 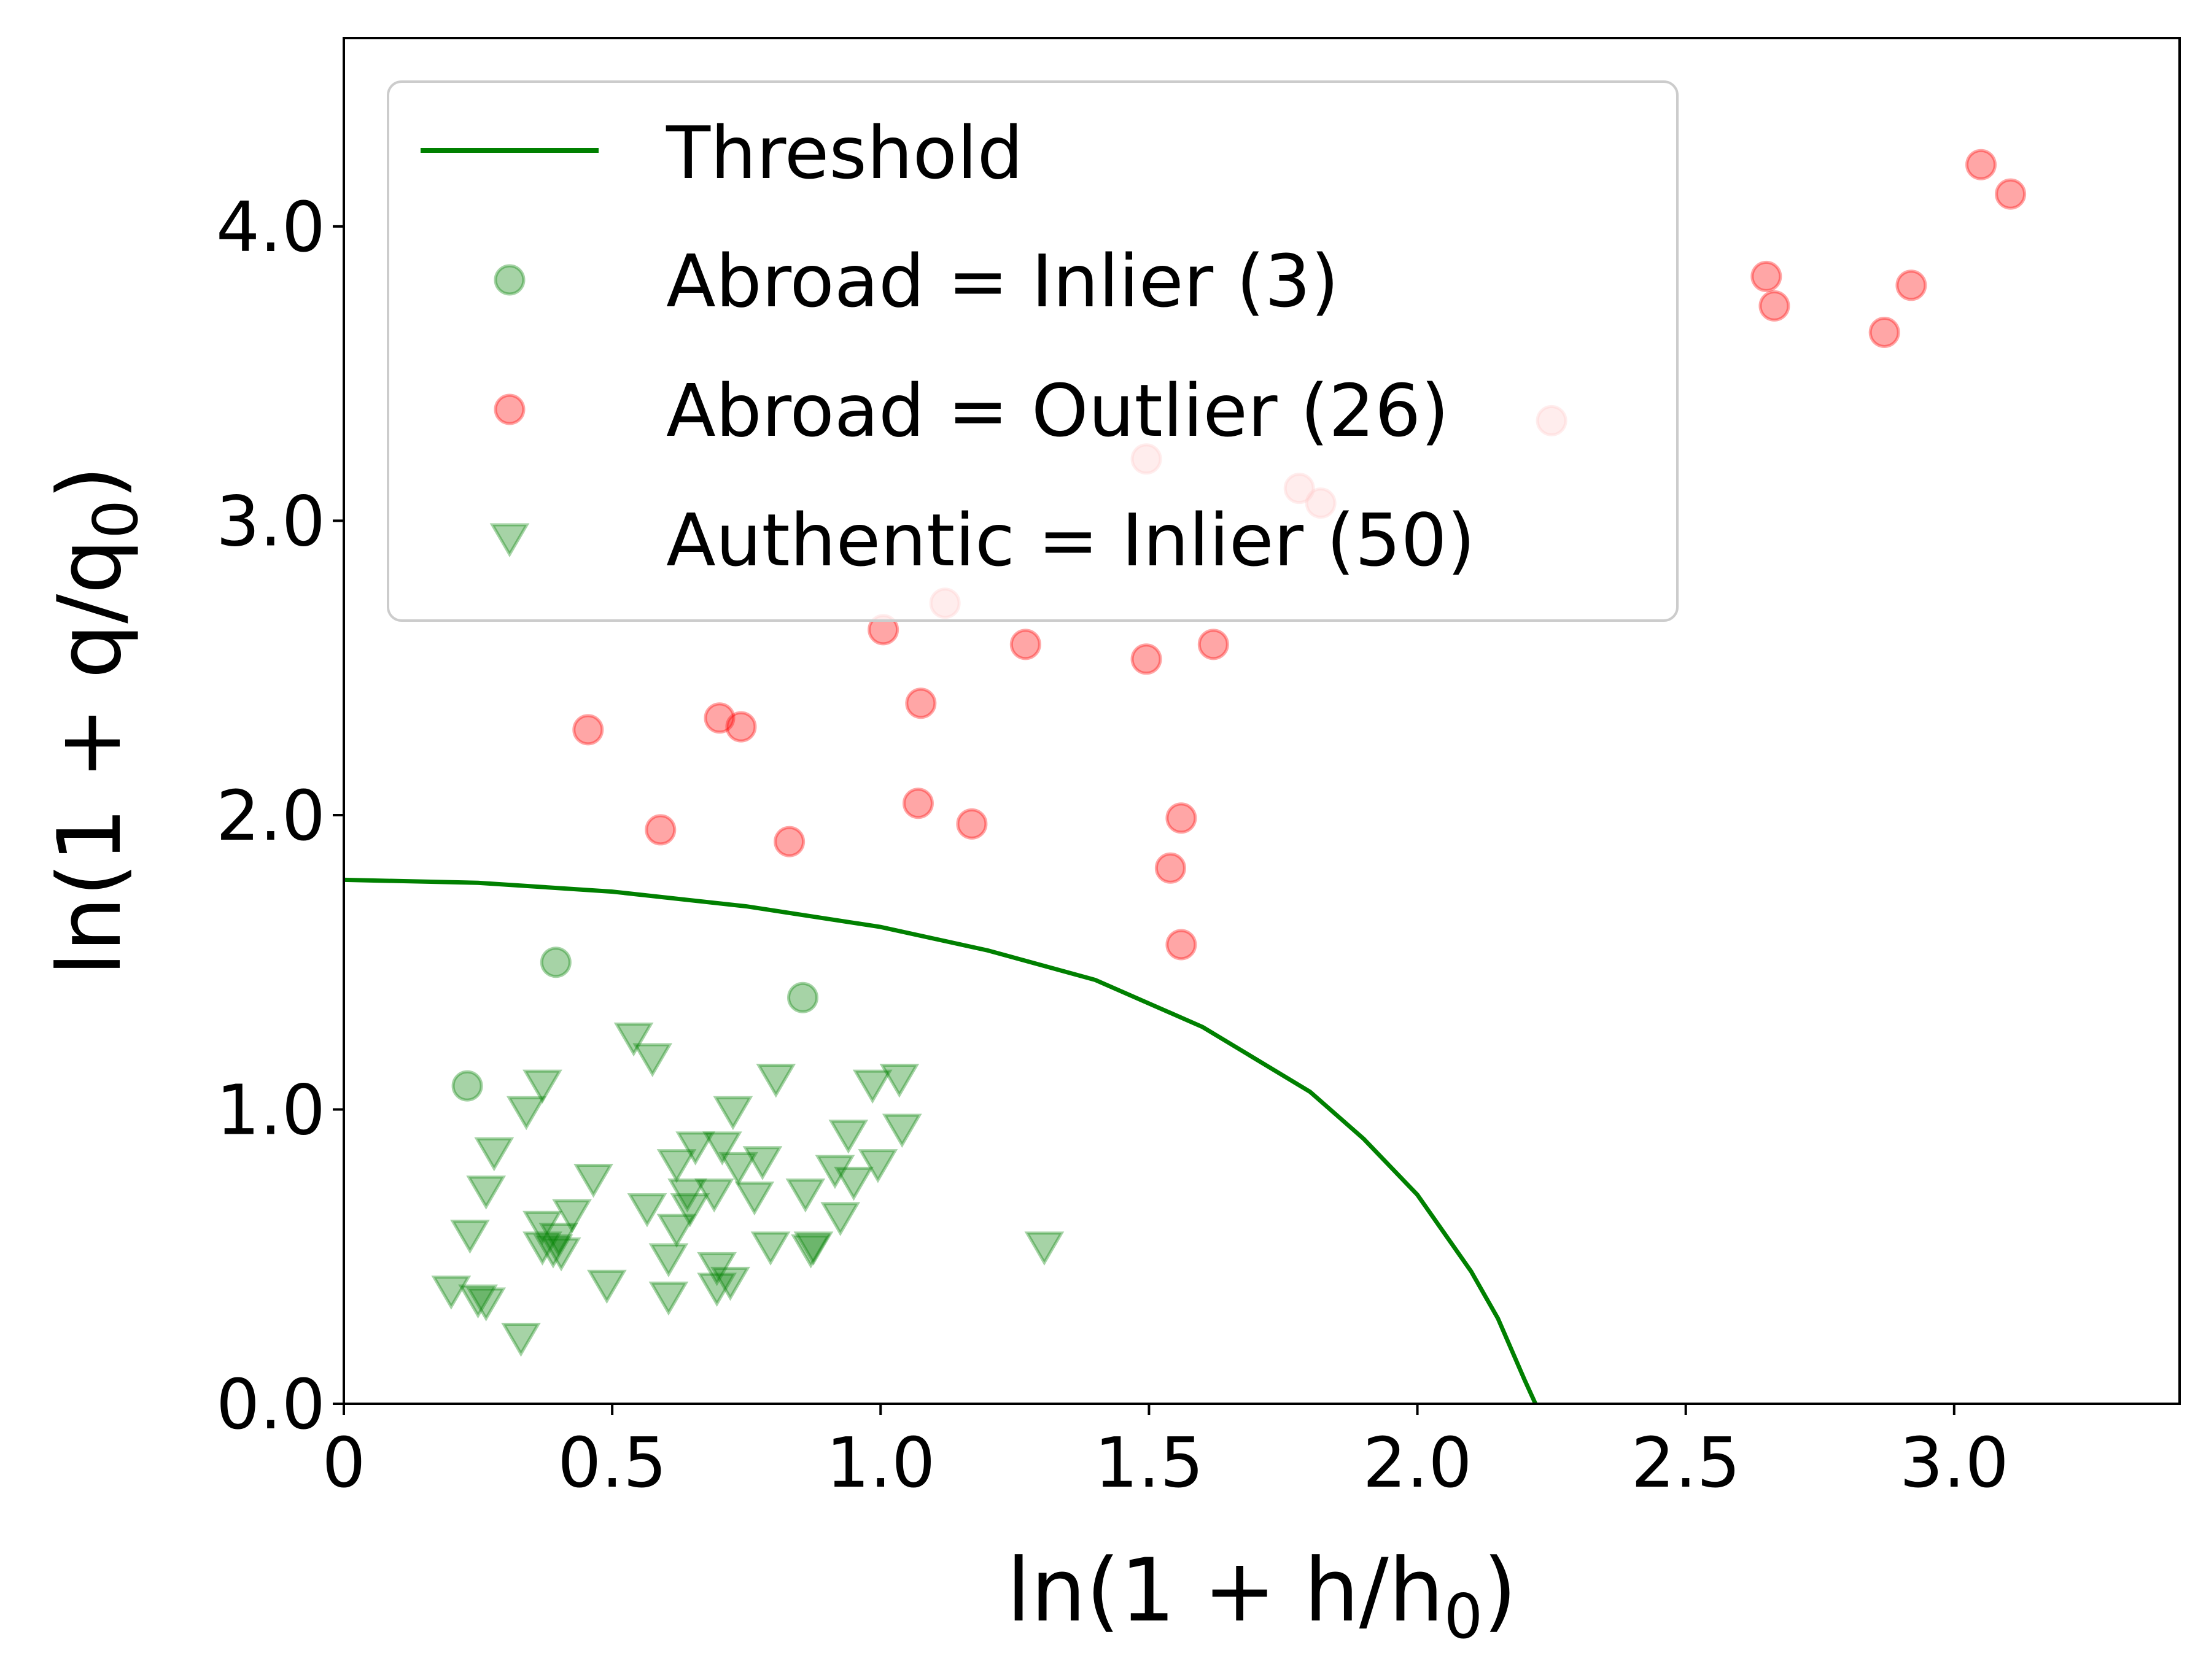 I want to click on x-tick-label: 2.0, so click(x=1417, y=1463).